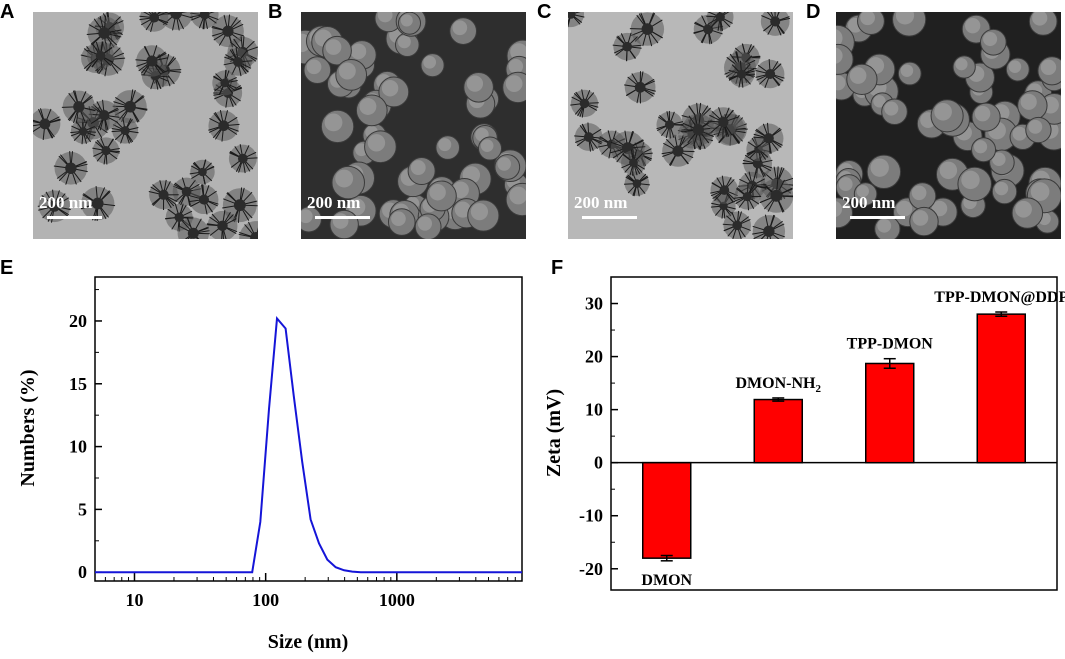 Image resolution: width=1065 pixels, height=659 pixels. Describe the element at coordinates (28, 427) in the screenshot. I see `y-axis-label-e: Numbers (%)` at that location.